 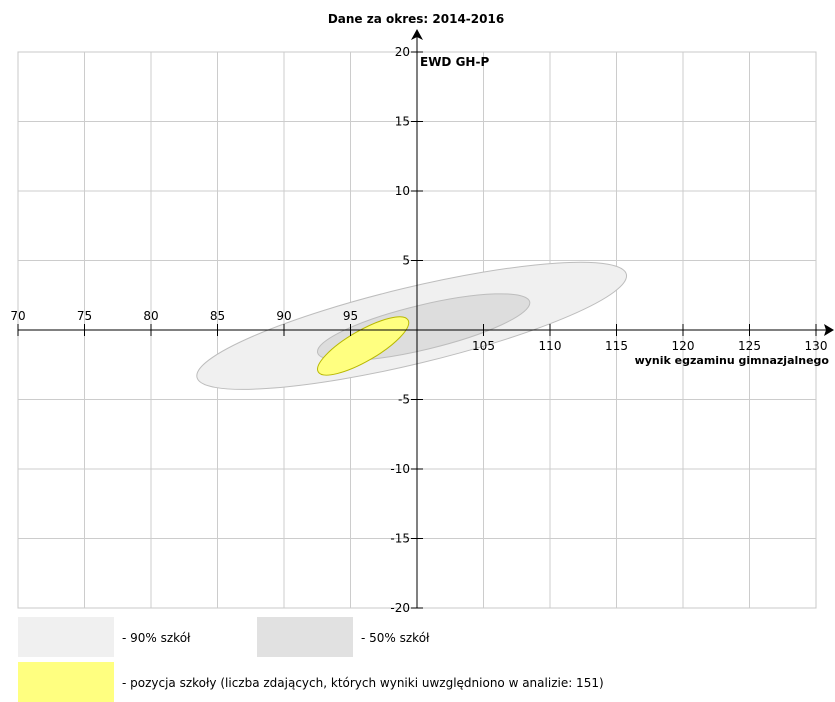 I want to click on x-tick-label: 115, so click(x=616, y=346).